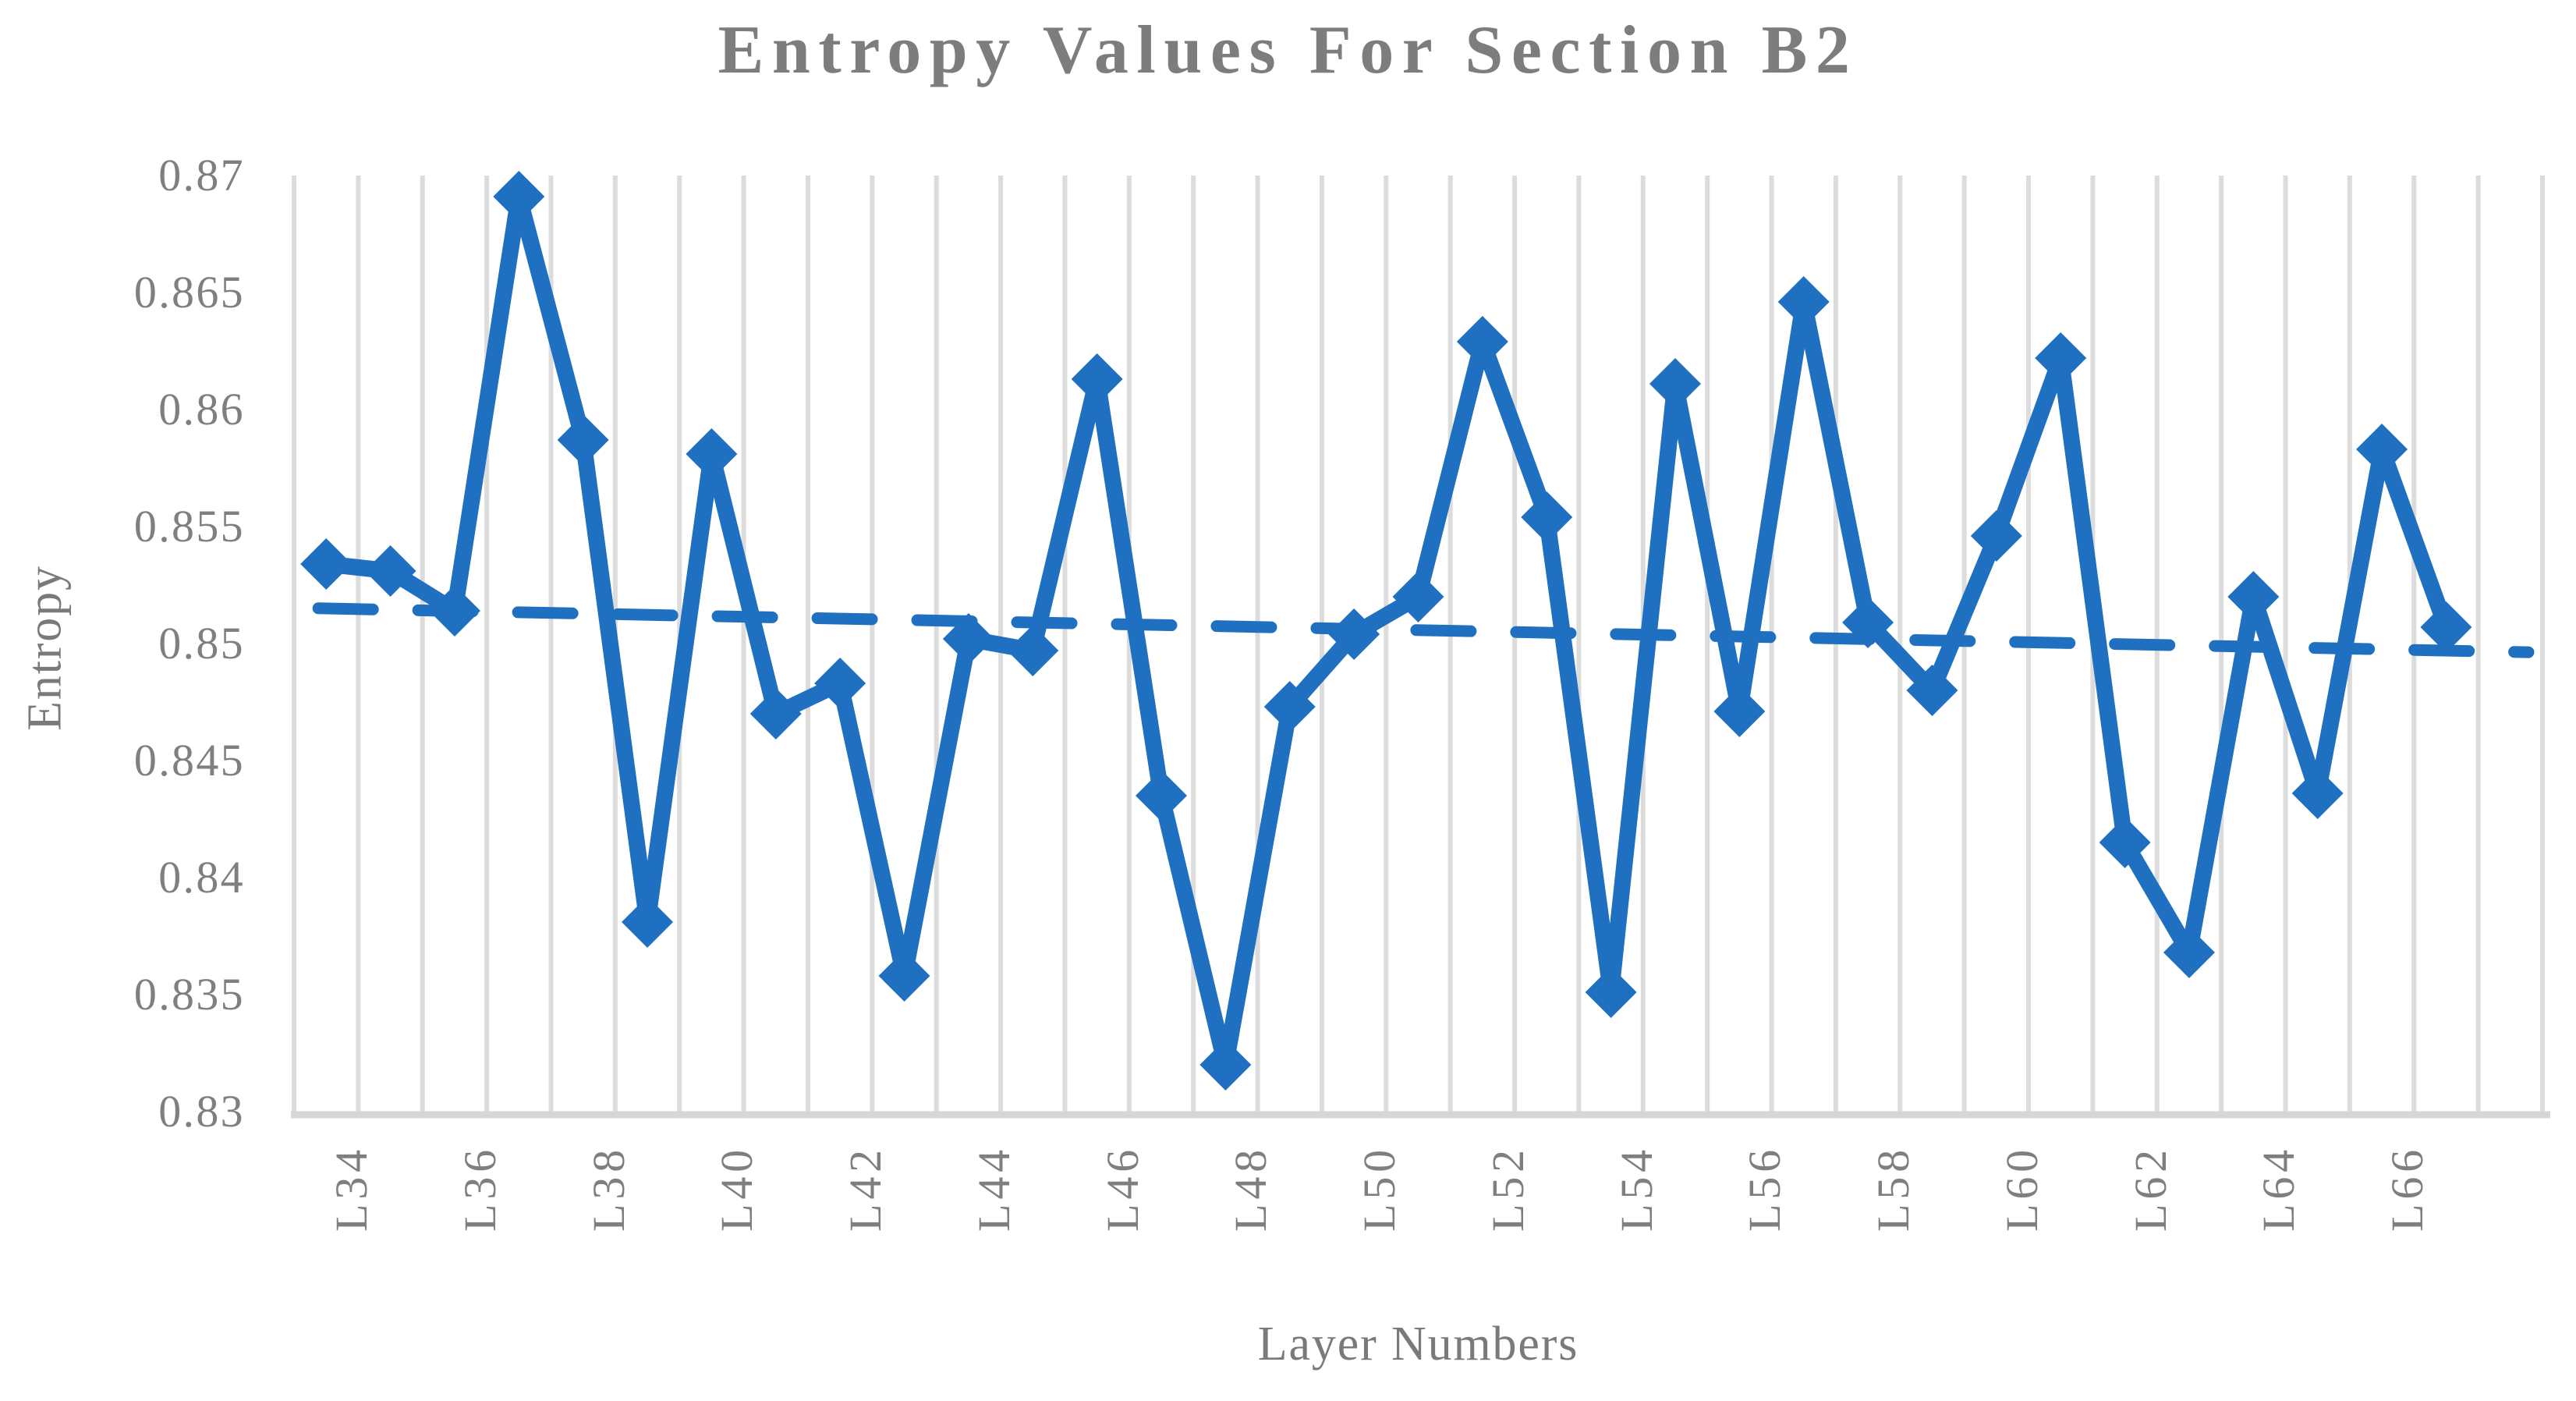 The width and height of the screenshot is (2576, 1401). Describe the element at coordinates (202, 175) in the screenshot. I see `y-tick-label: 0.87` at that location.